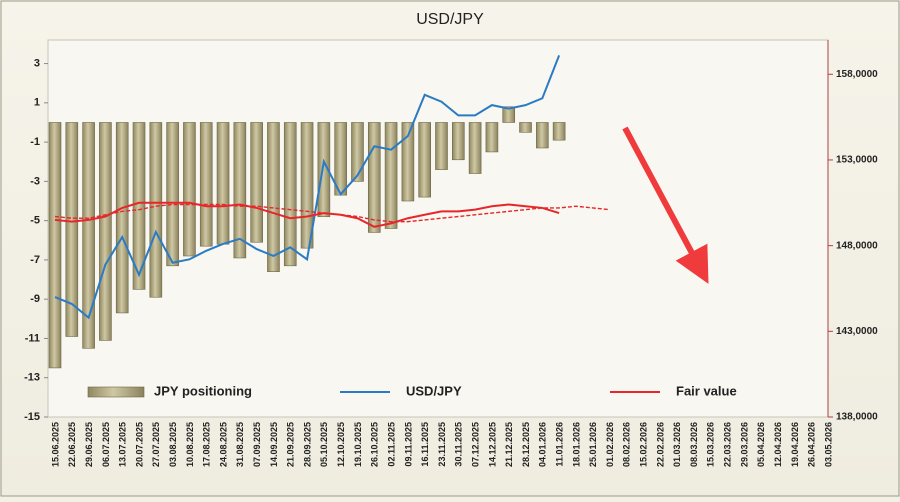 The width and height of the screenshot is (900, 502). What do you see at coordinates (526, 444) in the screenshot?
I see `x-tick-label: 28.12.2025` at bounding box center [526, 444].